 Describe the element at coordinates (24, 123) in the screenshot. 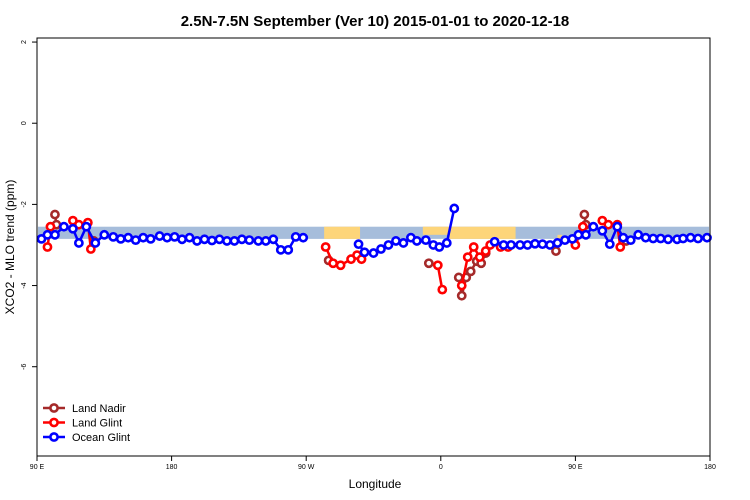

I see `y-tick-label: 0` at that location.